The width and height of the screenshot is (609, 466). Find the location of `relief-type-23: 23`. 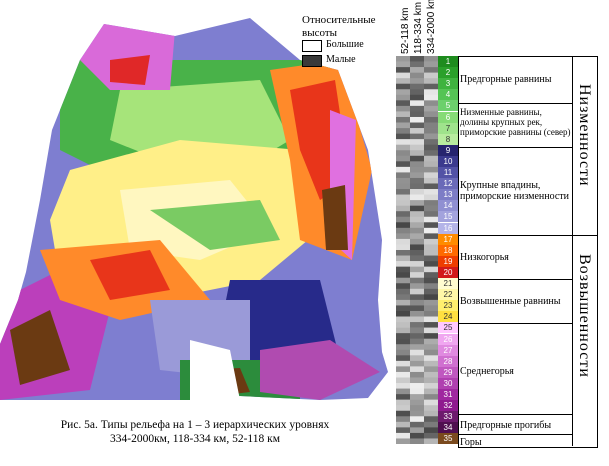

relief-type-23: 23 is located at coordinates (448, 306).